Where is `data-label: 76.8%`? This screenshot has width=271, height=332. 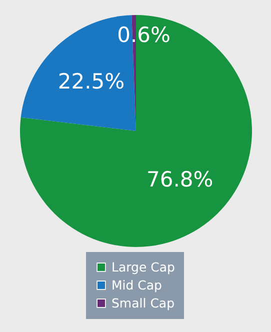 data-label: 76.8% is located at coordinates (180, 179).